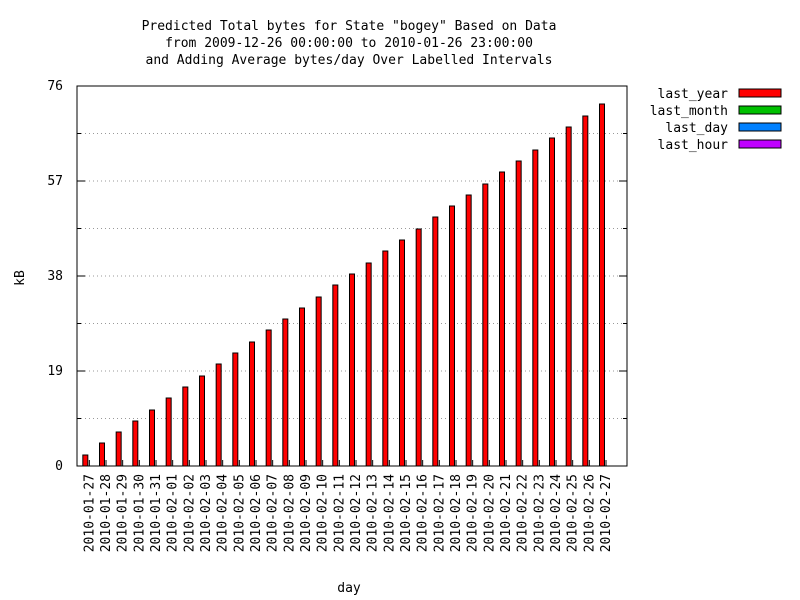 The image size is (800, 600). What do you see at coordinates (573, 513) in the screenshot?
I see `x-tick-label: 2010-02-25` at bounding box center [573, 513].